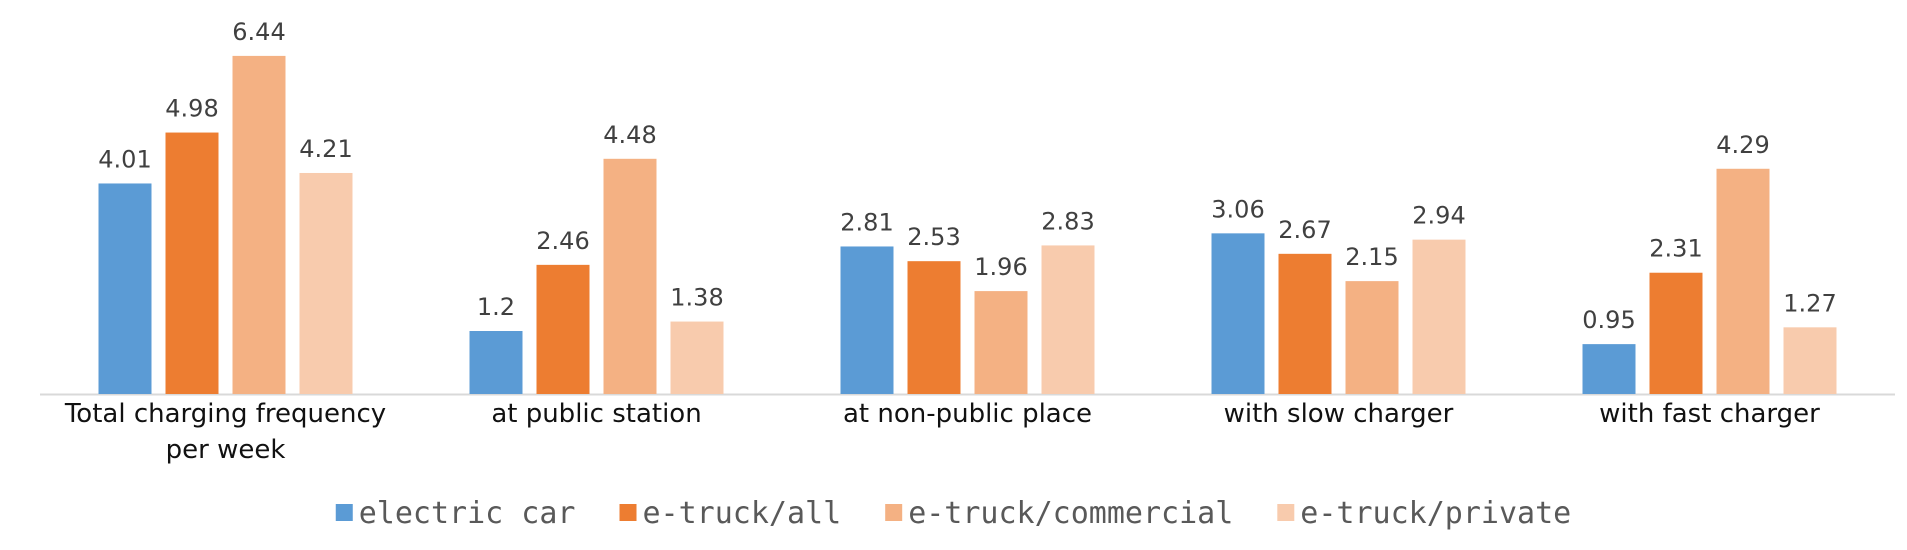 Image resolution: width=1907 pixels, height=550 pixels. I want to click on category-label-total-charging-frequency-per-week: Total charging frequency per week, so click(225, 432).